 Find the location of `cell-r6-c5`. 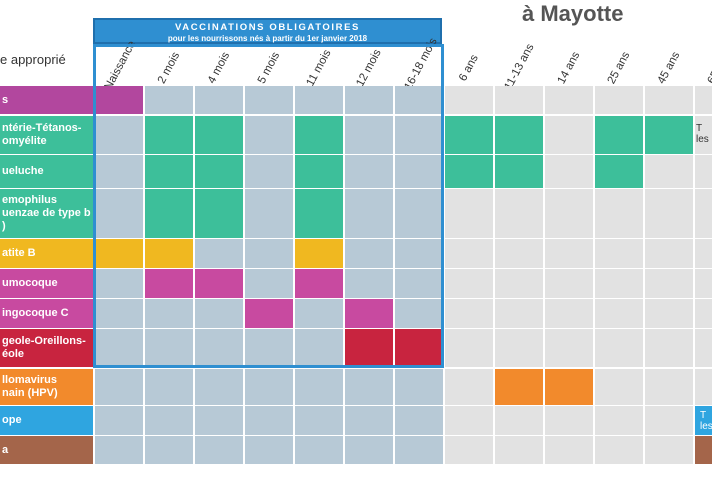

cell-r6-c5 is located at coordinates (369, 313).